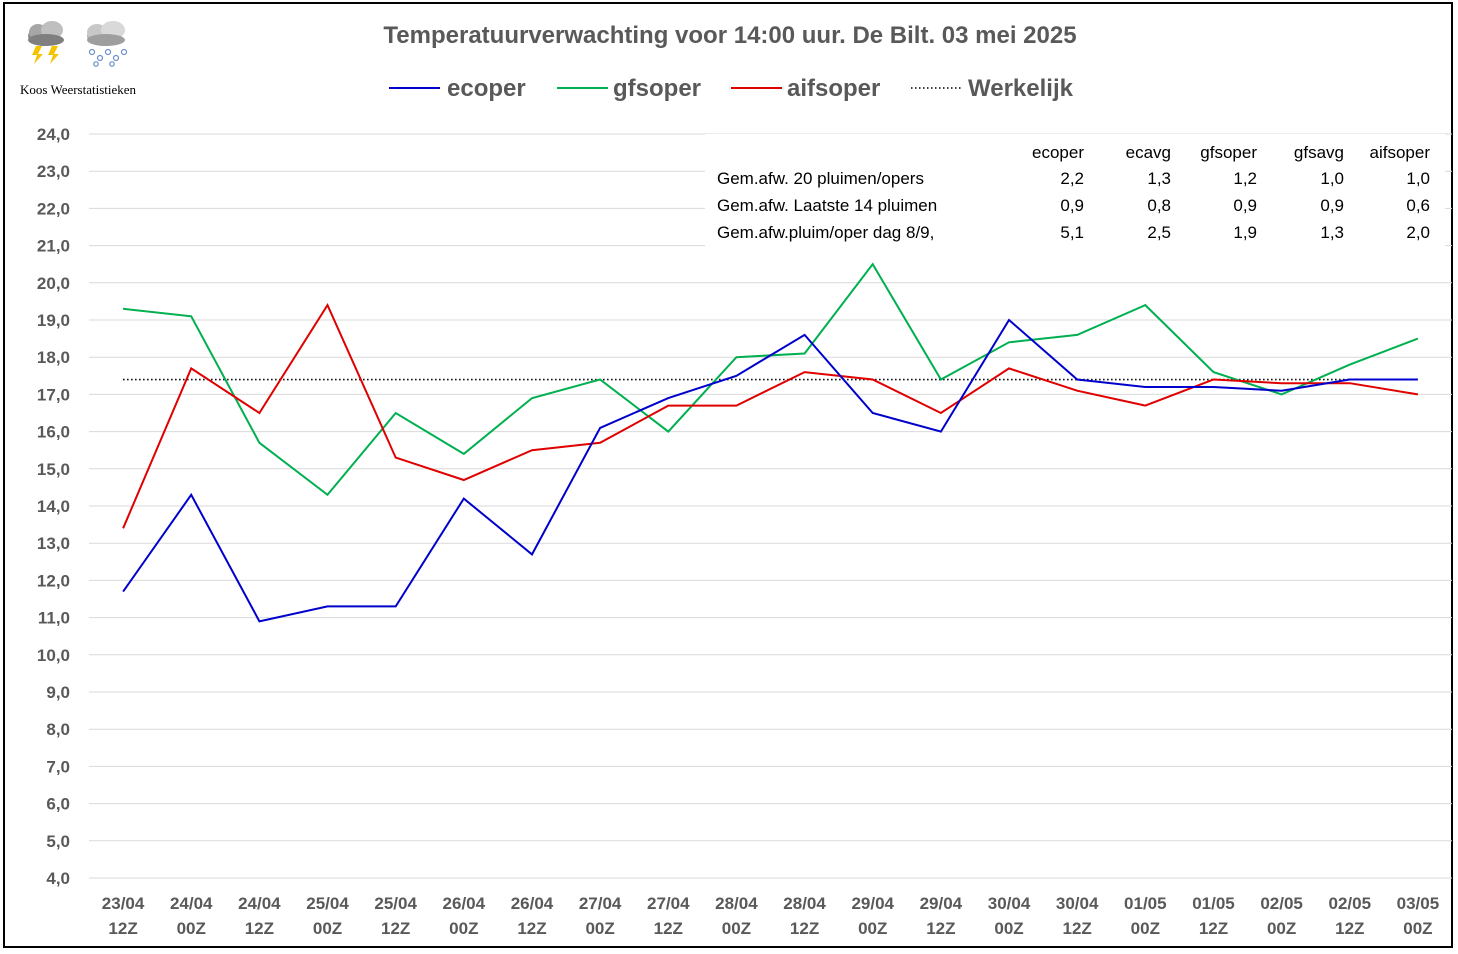  I want to click on y-tick-label: 24,0, so click(53, 134).